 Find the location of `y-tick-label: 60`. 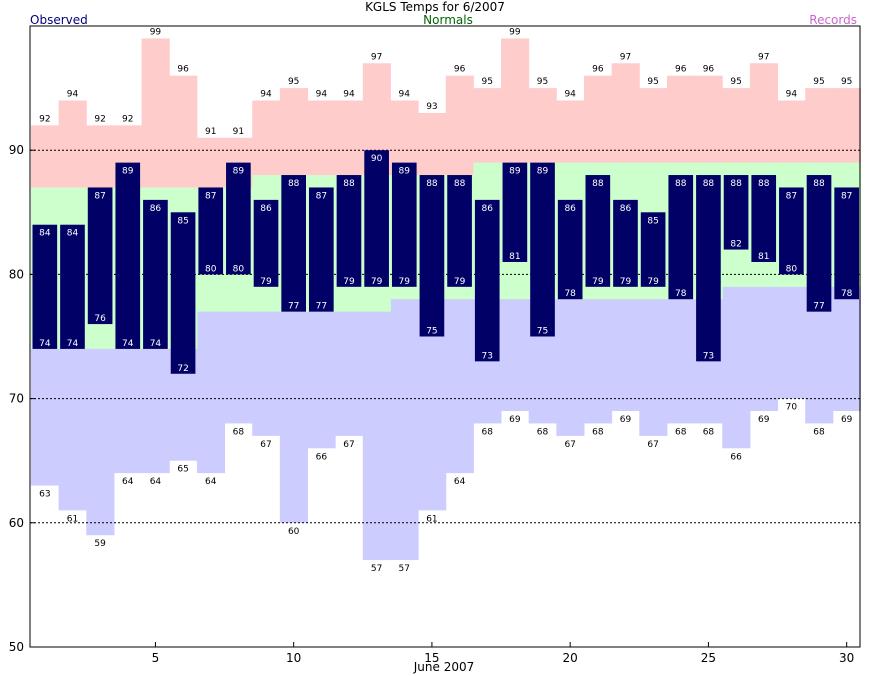

y-tick-label: 60 is located at coordinates (16, 523).